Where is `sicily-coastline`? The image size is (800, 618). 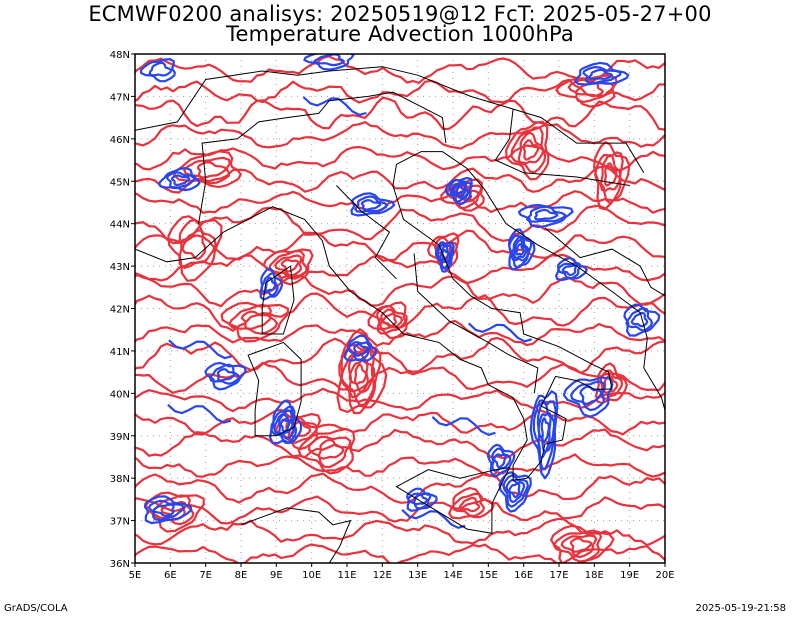
sicily-coastline is located at coordinates (453, 500).